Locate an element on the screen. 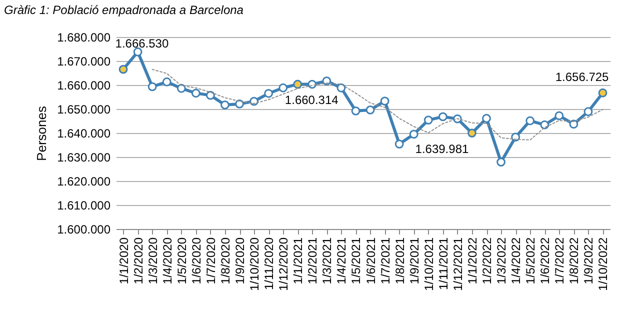 This screenshot has height=325, width=627. x-tick-label: 1/4/2022 is located at coordinates (516, 260).